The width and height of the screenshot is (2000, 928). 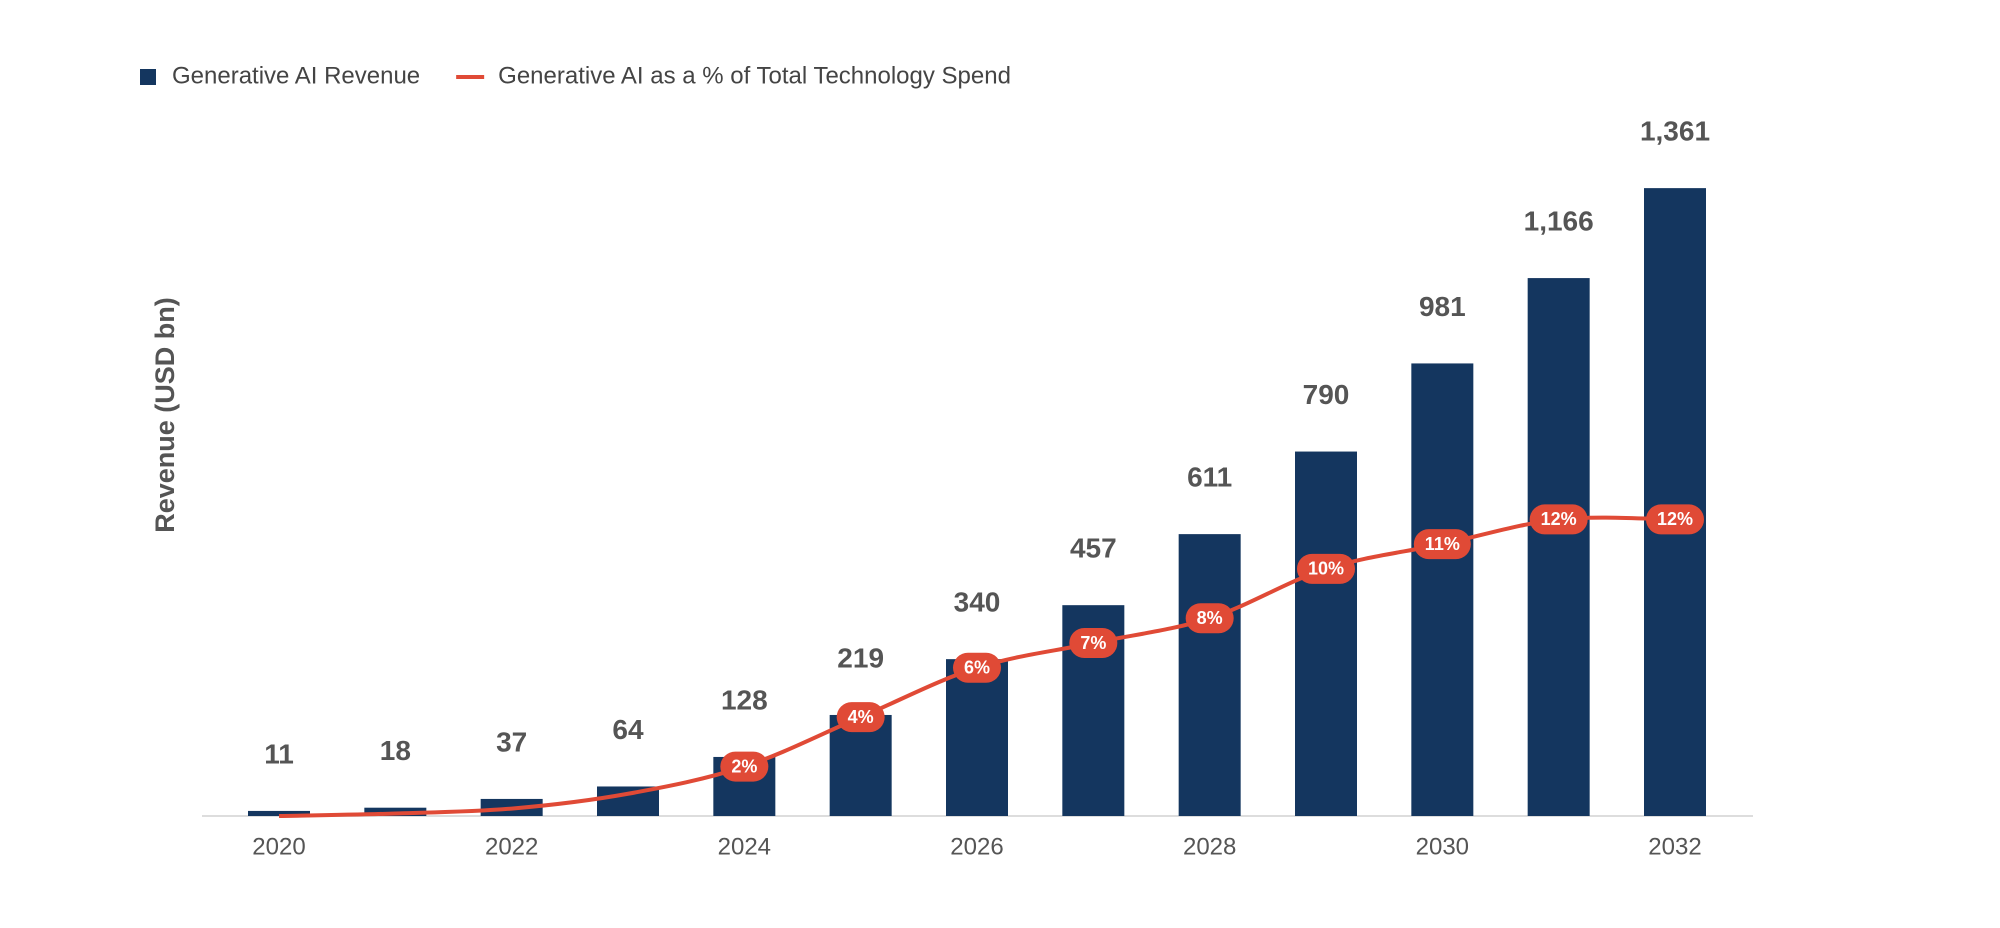 I want to click on x-tick-label: 2028, so click(x=1209, y=846).